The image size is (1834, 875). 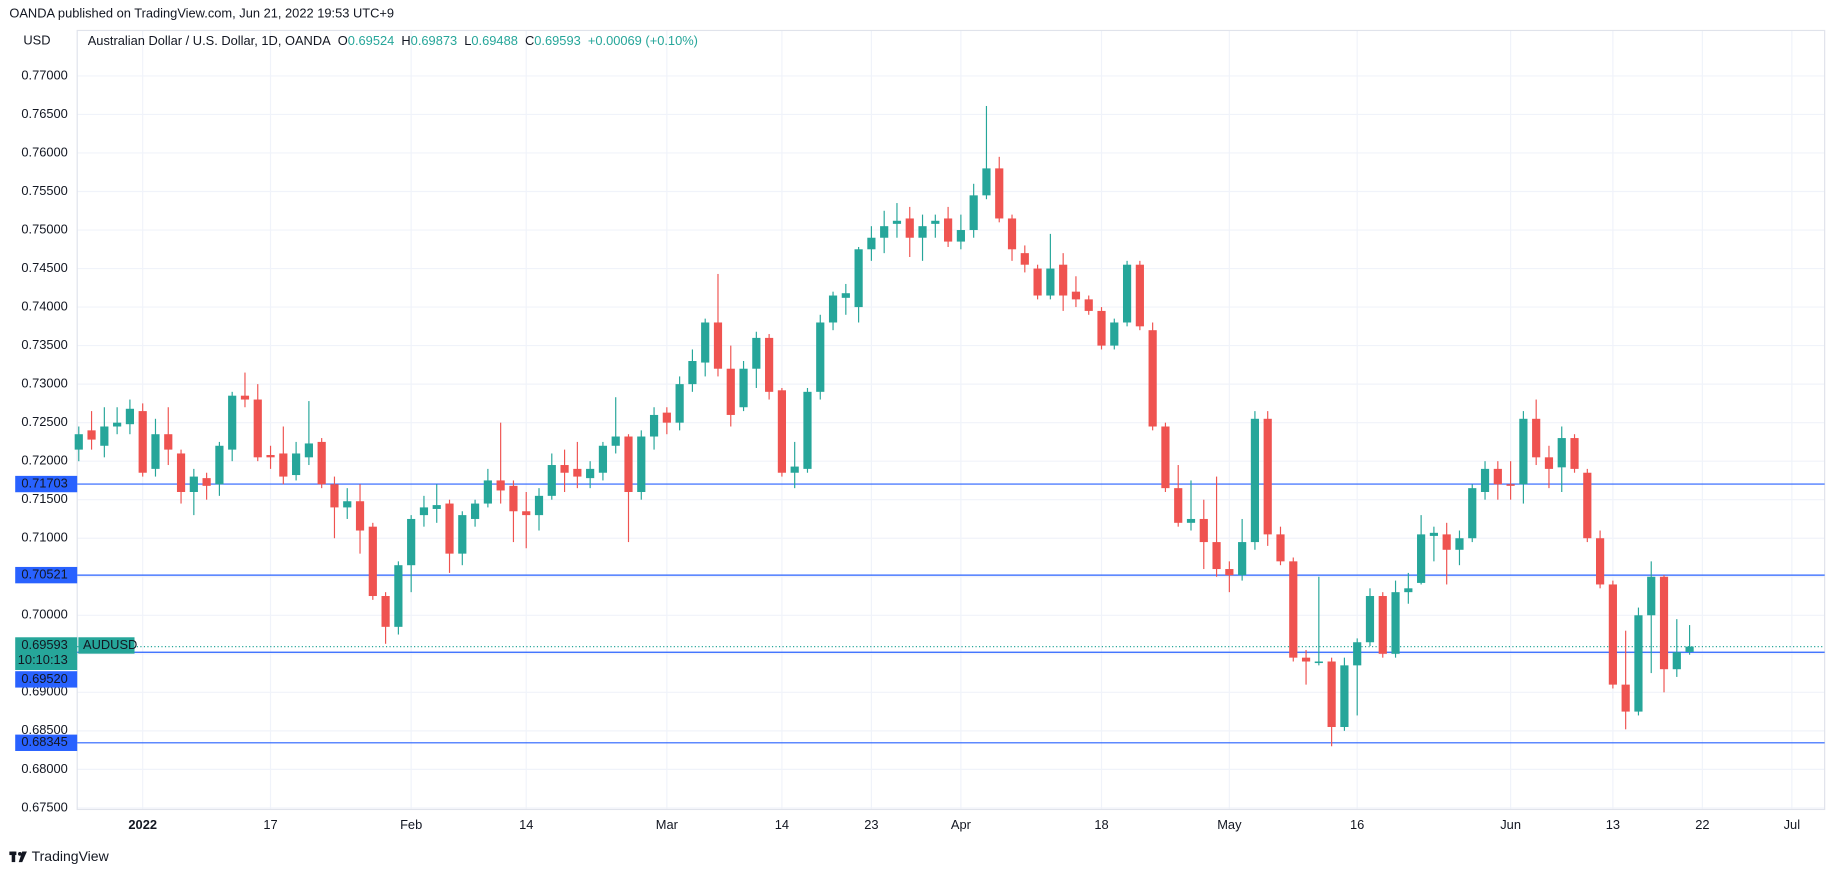 I want to click on symbol-badge, so click(x=106, y=645).